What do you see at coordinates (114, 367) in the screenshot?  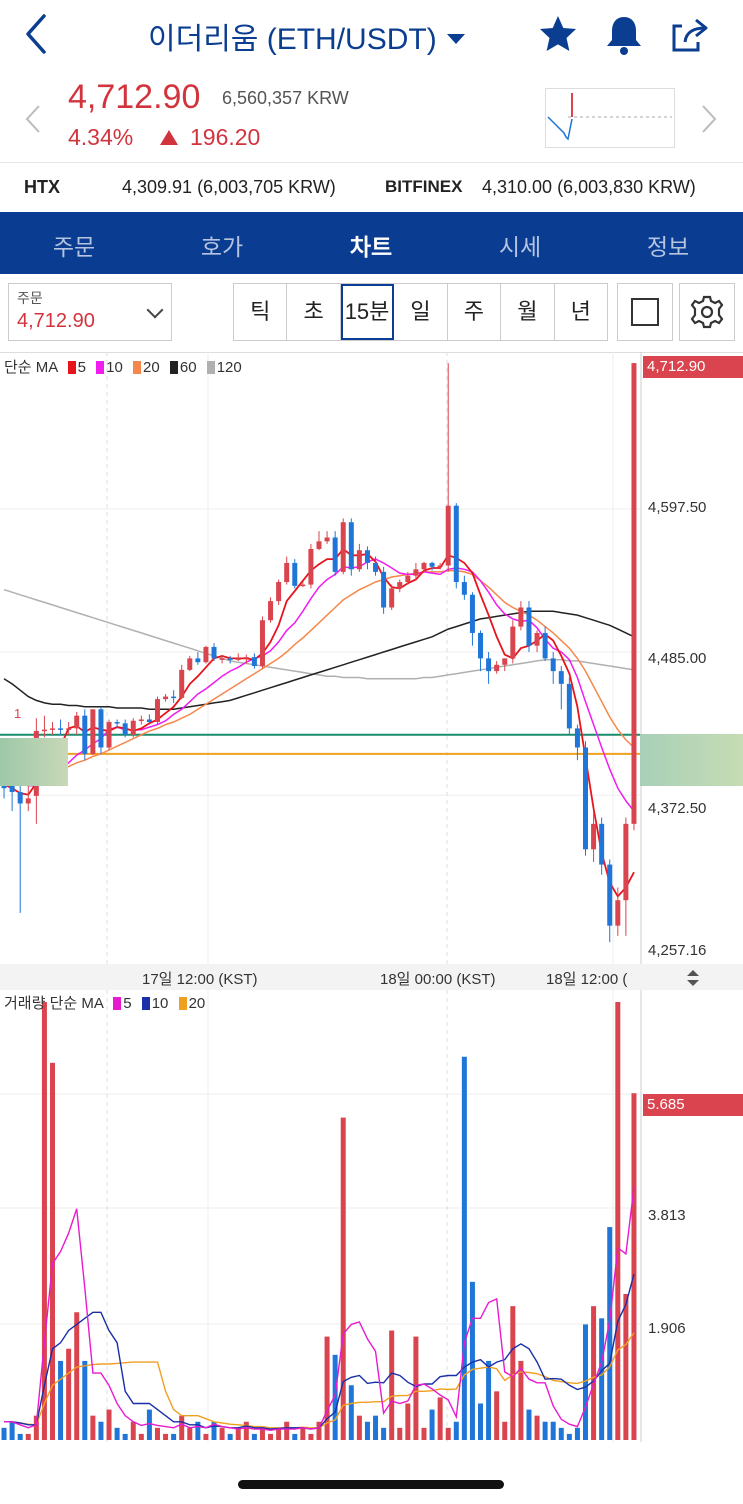 I see `legend-ma10: 10` at bounding box center [114, 367].